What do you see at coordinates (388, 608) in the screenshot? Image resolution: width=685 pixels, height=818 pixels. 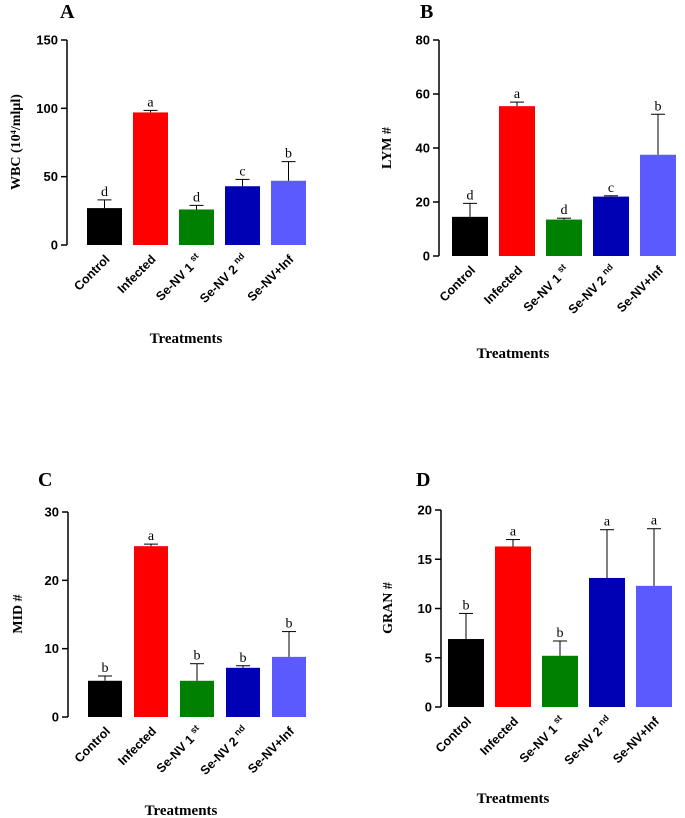 I see `y-axis-label: GRAN #` at bounding box center [388, 608].